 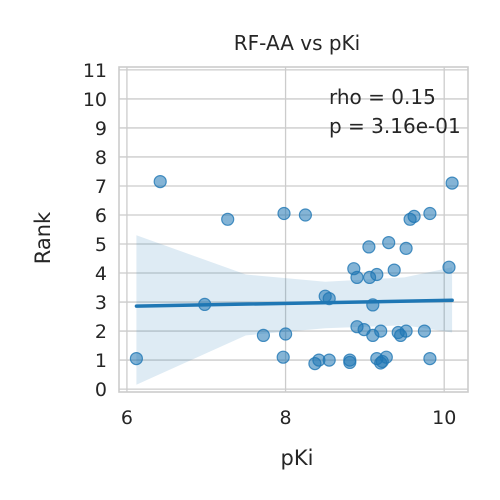 I want to click on y-tick-label: 7, so click(x=101, y=187).